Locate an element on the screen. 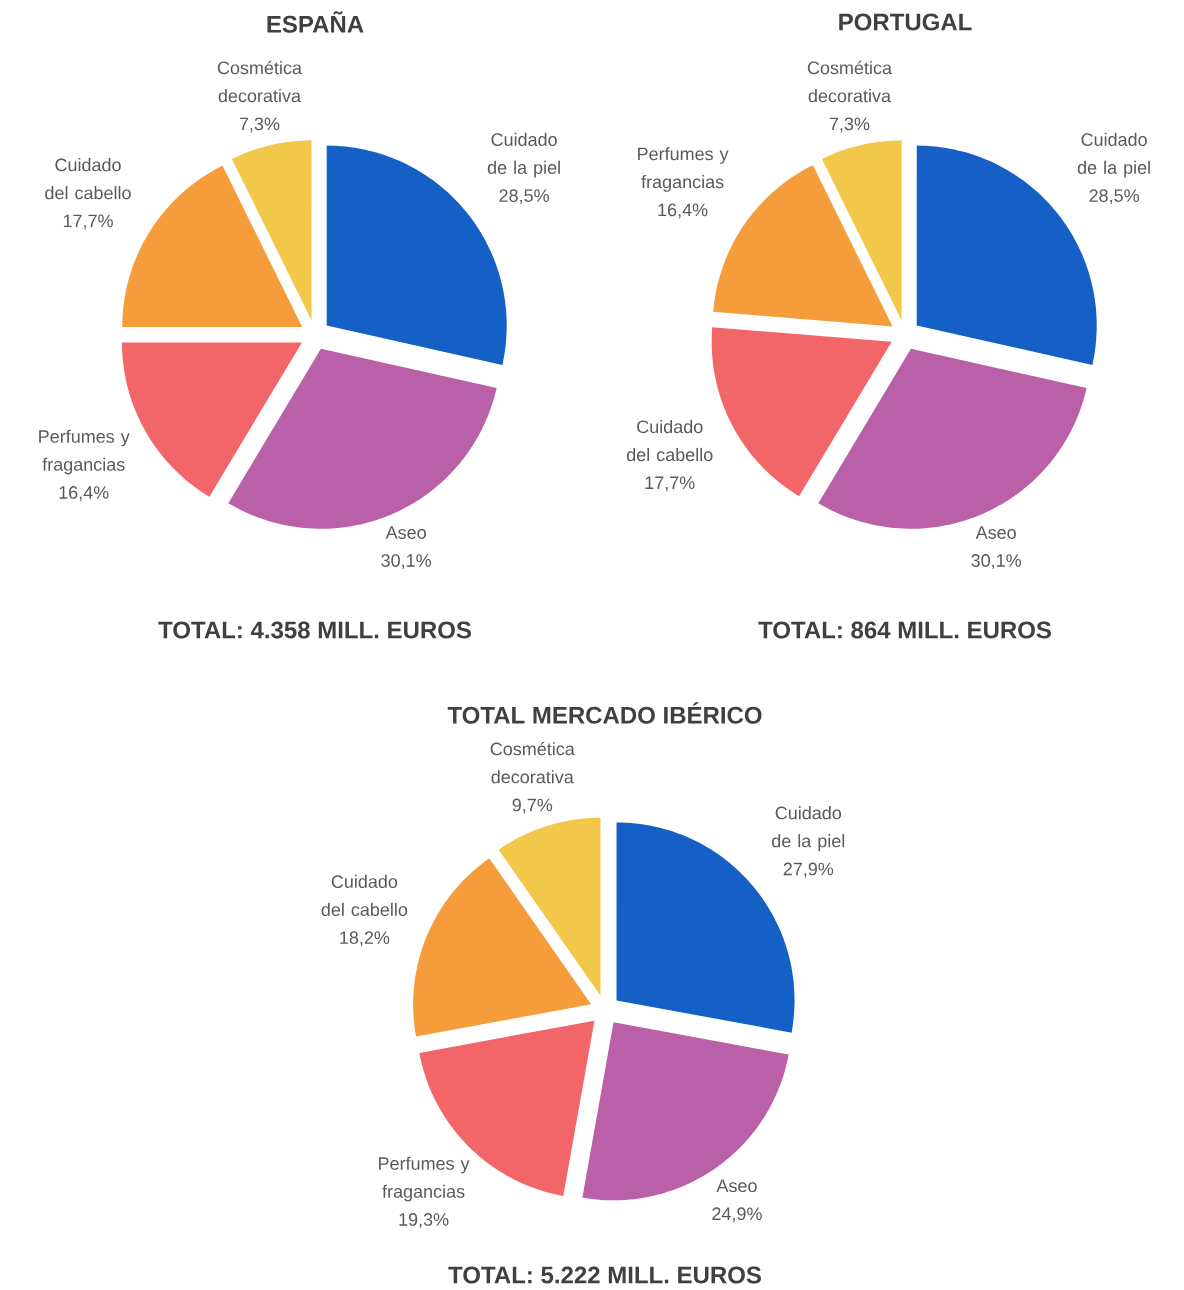 This screenshot has height=1290, width=1184. data-label: 18,2% is located at coordinates (365, 939).